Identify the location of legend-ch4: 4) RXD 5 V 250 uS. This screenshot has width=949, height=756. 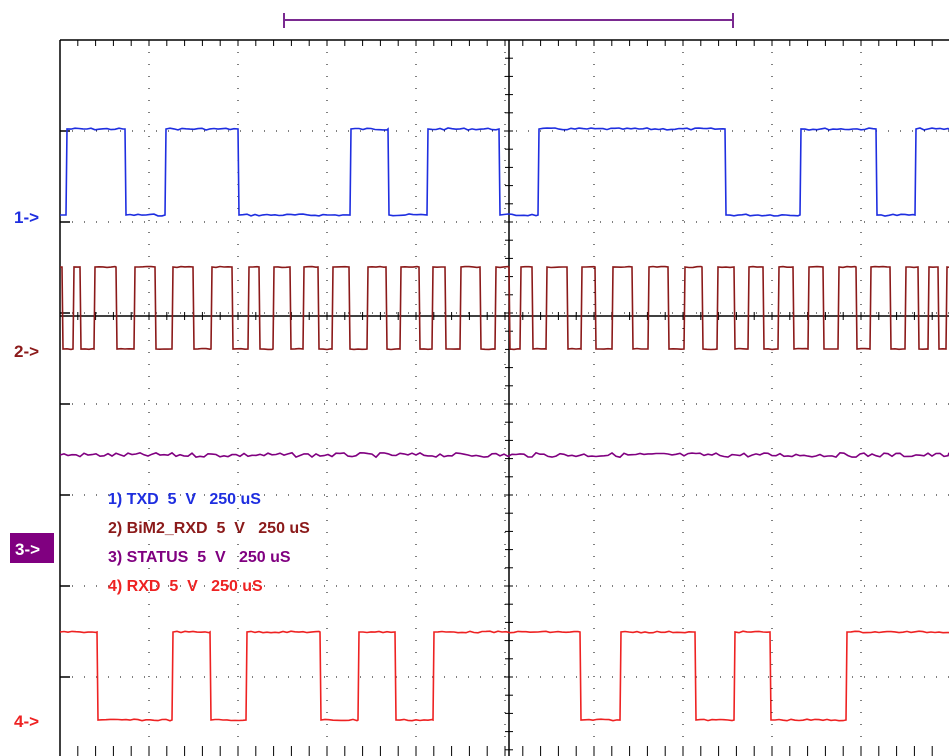
(185, 586).